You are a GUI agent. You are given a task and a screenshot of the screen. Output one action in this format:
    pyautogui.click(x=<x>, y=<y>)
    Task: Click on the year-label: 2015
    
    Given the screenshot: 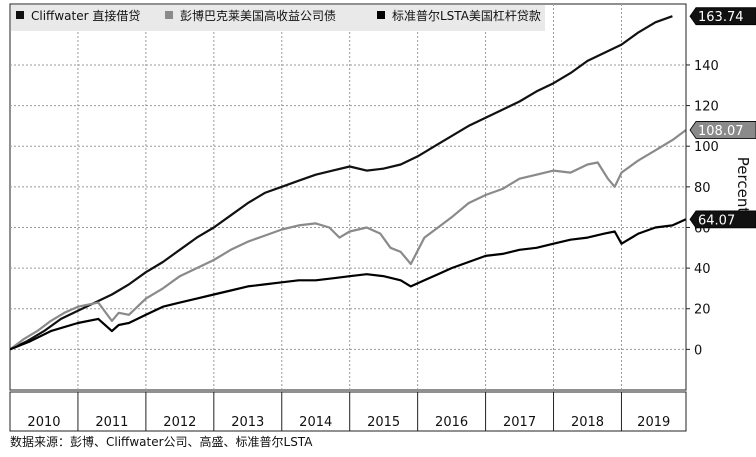 What is the action you would take?
    pyautogui.click(x=383, y=422)
    